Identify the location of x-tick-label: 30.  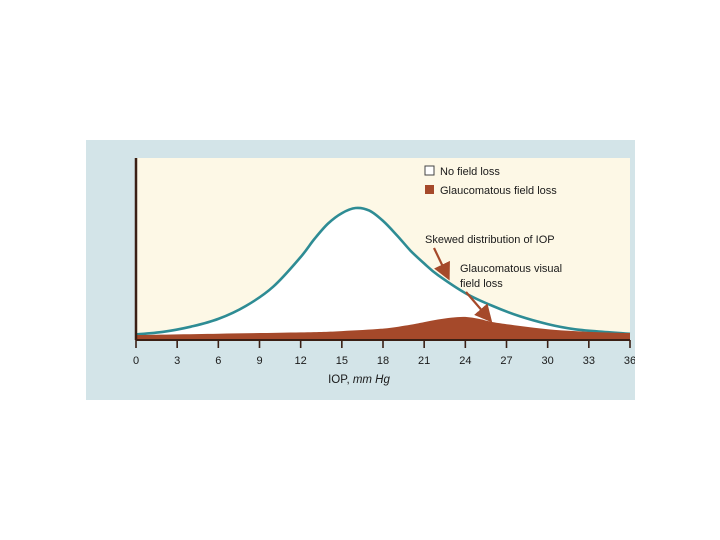
(548, 361).